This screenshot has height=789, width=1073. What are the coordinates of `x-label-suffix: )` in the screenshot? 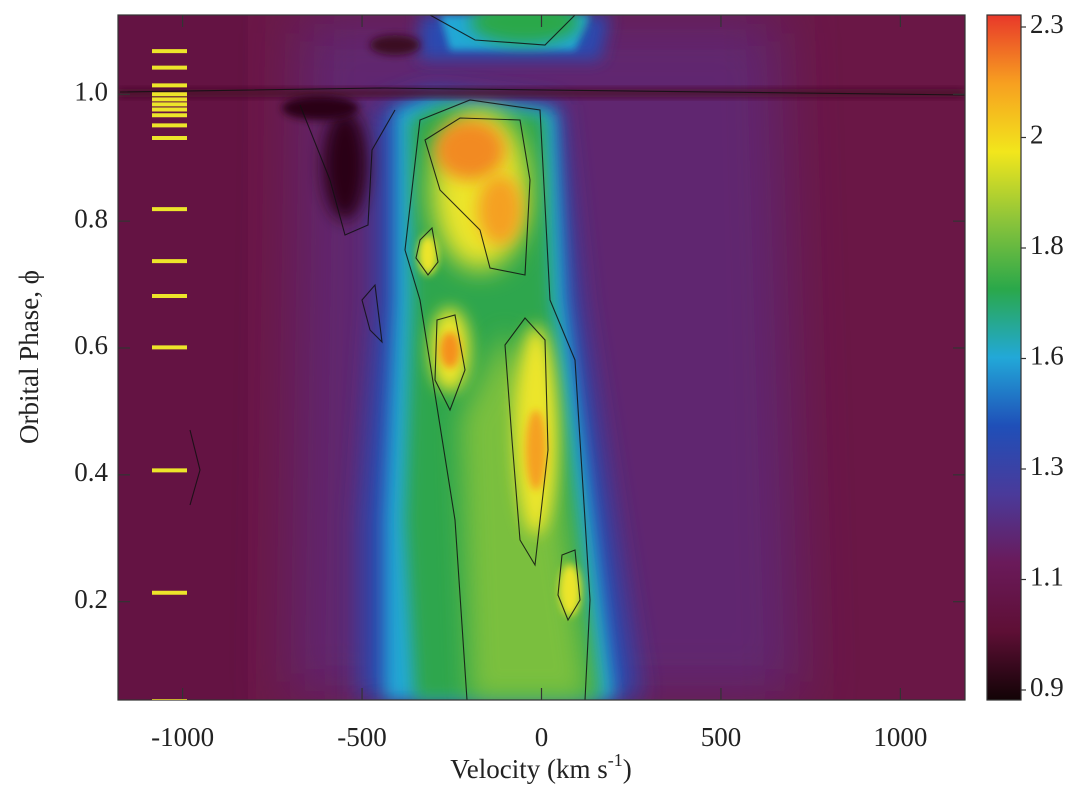 It's located at (627, 769).